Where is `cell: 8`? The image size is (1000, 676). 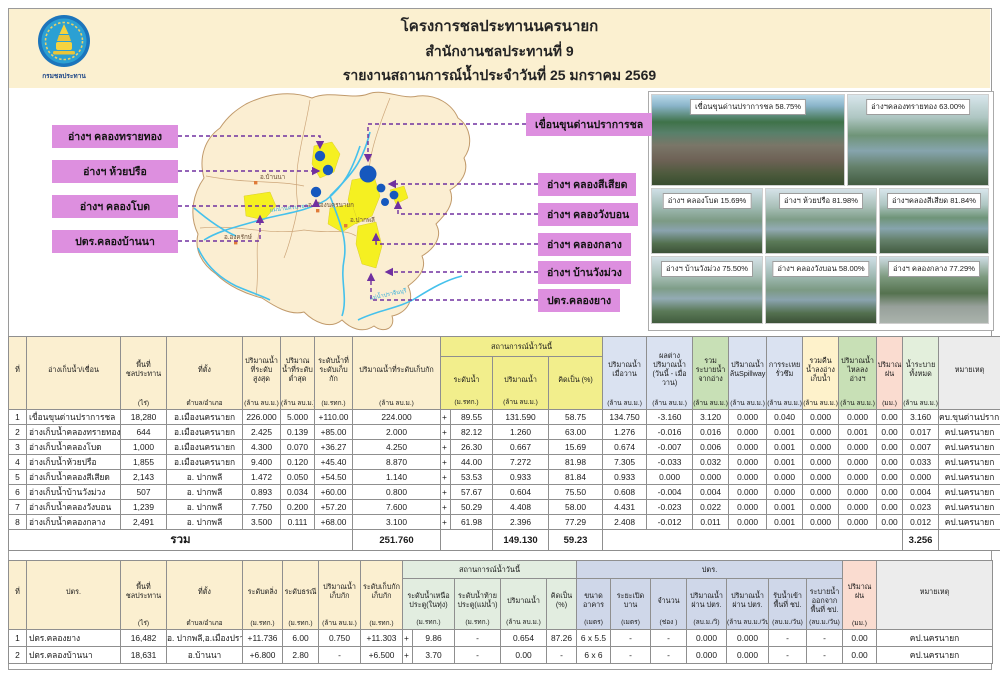 cell: 8 is located at coordinates (17, 522).